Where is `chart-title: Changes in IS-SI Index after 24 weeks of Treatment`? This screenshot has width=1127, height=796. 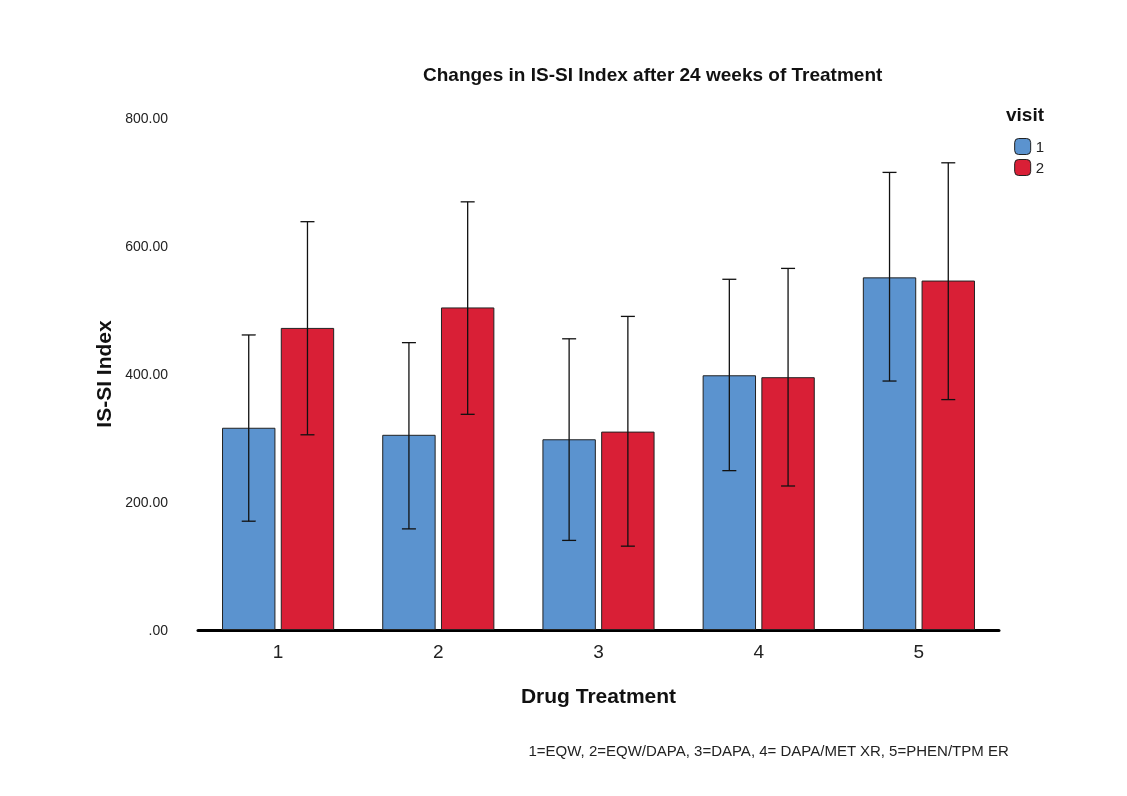 chart-title: Changes in IS-SI Index after 24 weeks of Treatment is located at coordinates (653, 74).